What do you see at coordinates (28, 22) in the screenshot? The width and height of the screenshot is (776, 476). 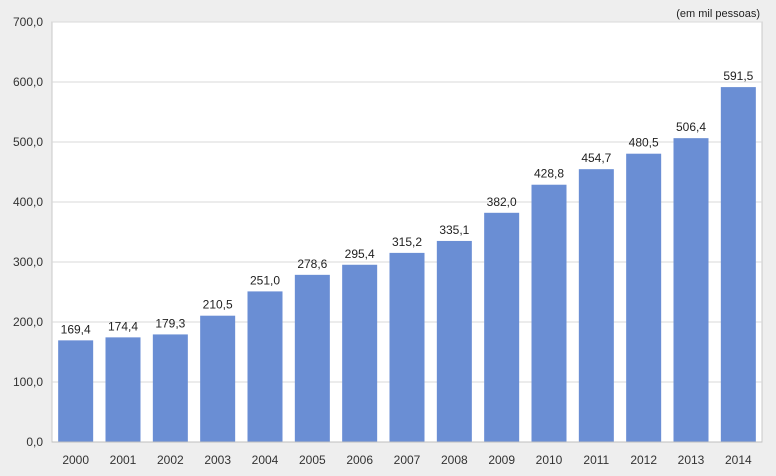 I see `y-tick-label: 700,0` at bounding box center [28, 22].